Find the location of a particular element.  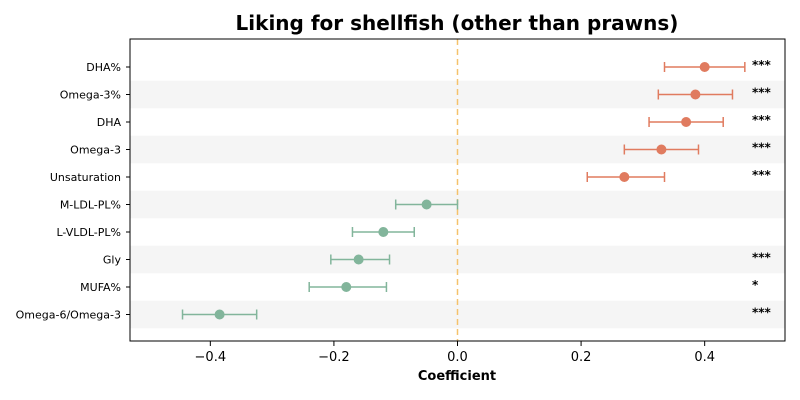

x-axis: −0.4 −0.2 0.0 0.2 0.4 is located at coordinates (455, 353).